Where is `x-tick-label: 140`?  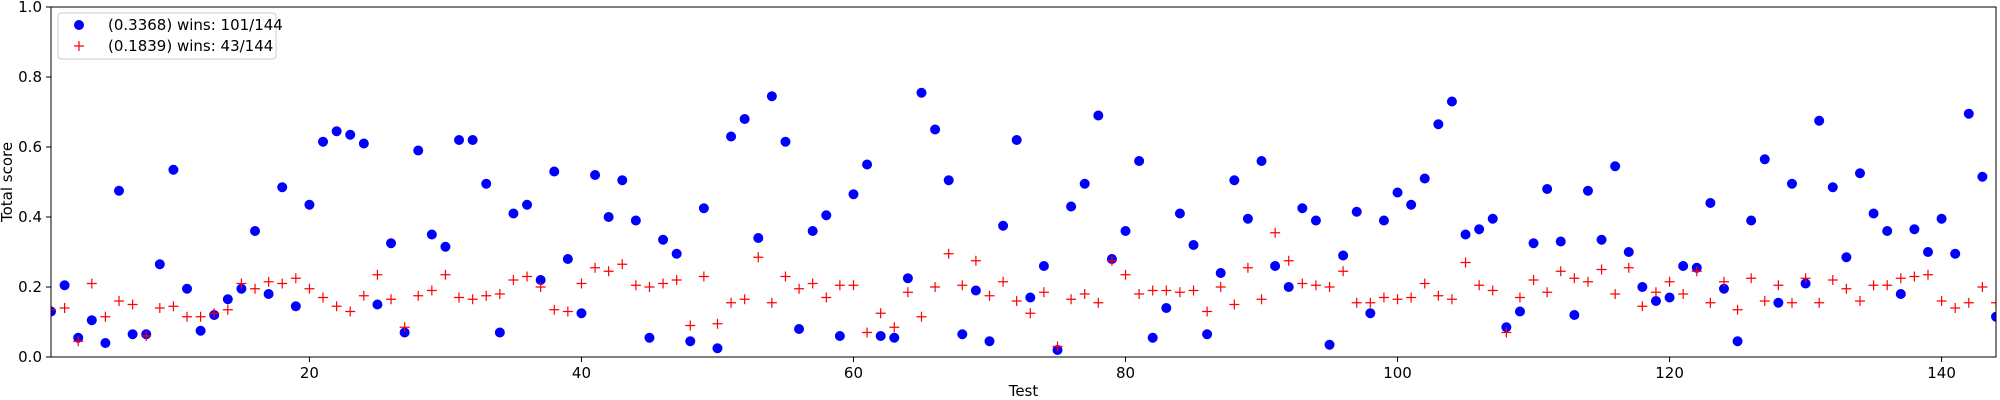
x-tick-label: 140 is located at coordinates (1941, 373).